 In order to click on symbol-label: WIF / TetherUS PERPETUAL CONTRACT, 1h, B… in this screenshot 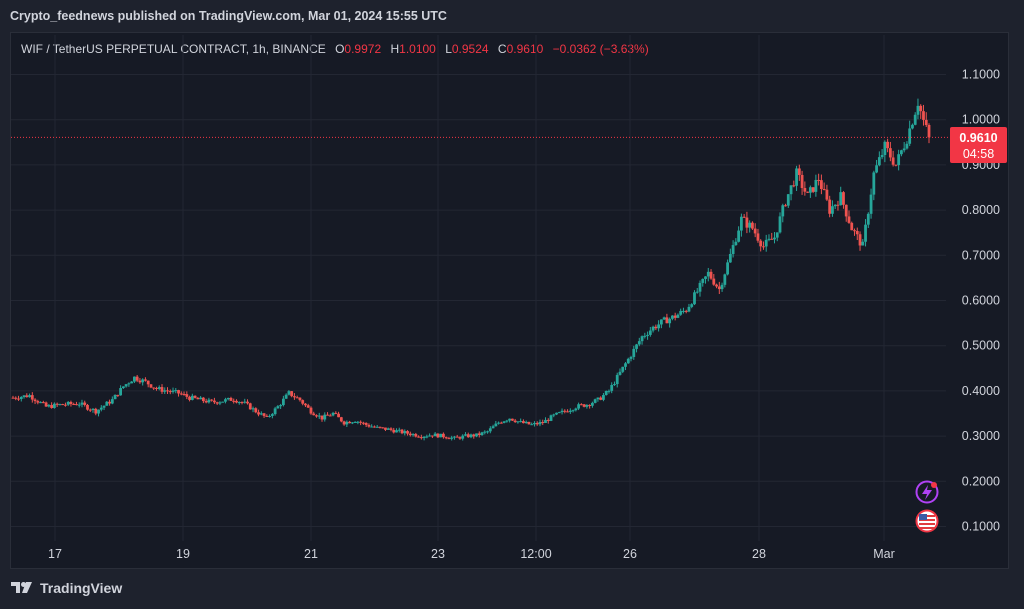, I will do `click(173, 49)`.